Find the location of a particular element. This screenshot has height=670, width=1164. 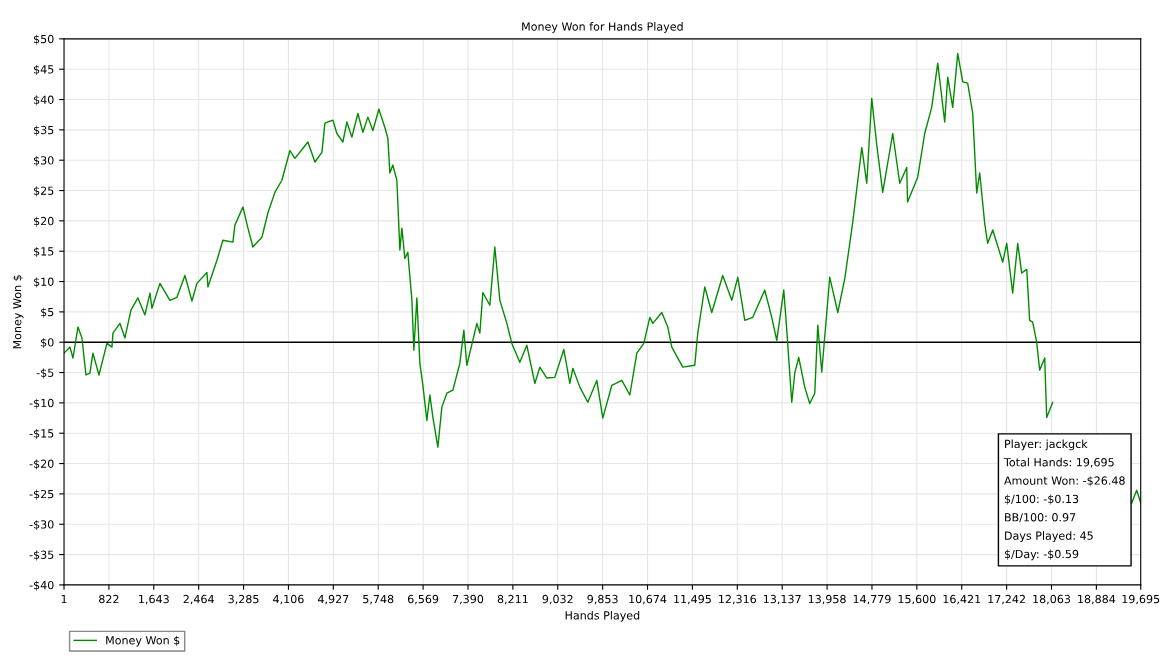

annotation: $/Day: -$0.59 is located at coordinates (1041, 555).